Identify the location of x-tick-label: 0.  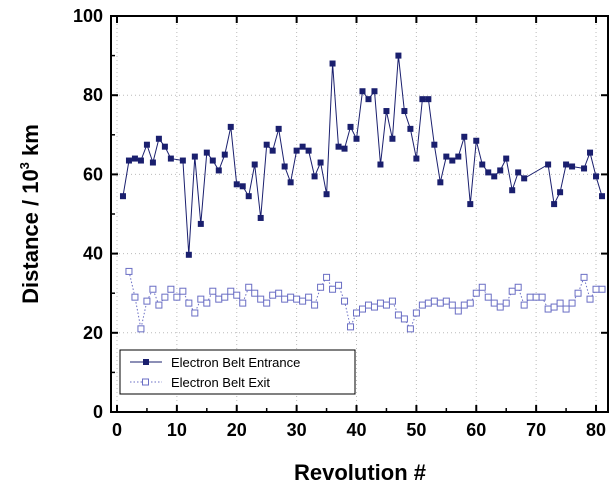
(117, 430).